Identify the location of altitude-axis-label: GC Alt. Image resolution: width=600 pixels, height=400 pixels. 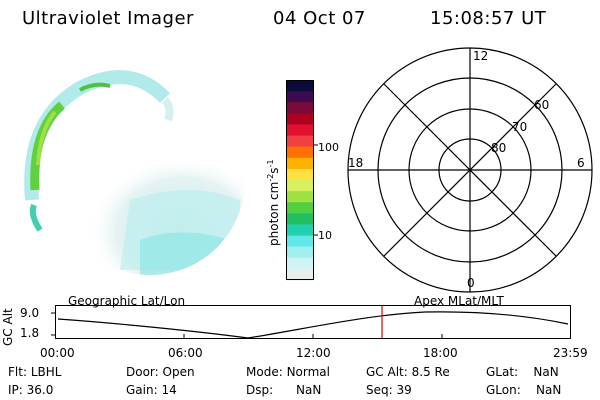
(8, 327).